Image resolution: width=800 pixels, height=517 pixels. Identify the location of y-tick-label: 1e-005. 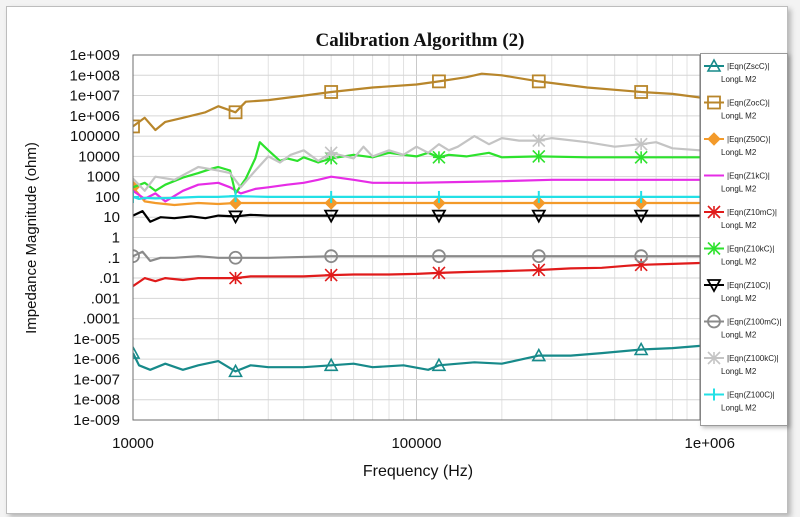
(96, 339).